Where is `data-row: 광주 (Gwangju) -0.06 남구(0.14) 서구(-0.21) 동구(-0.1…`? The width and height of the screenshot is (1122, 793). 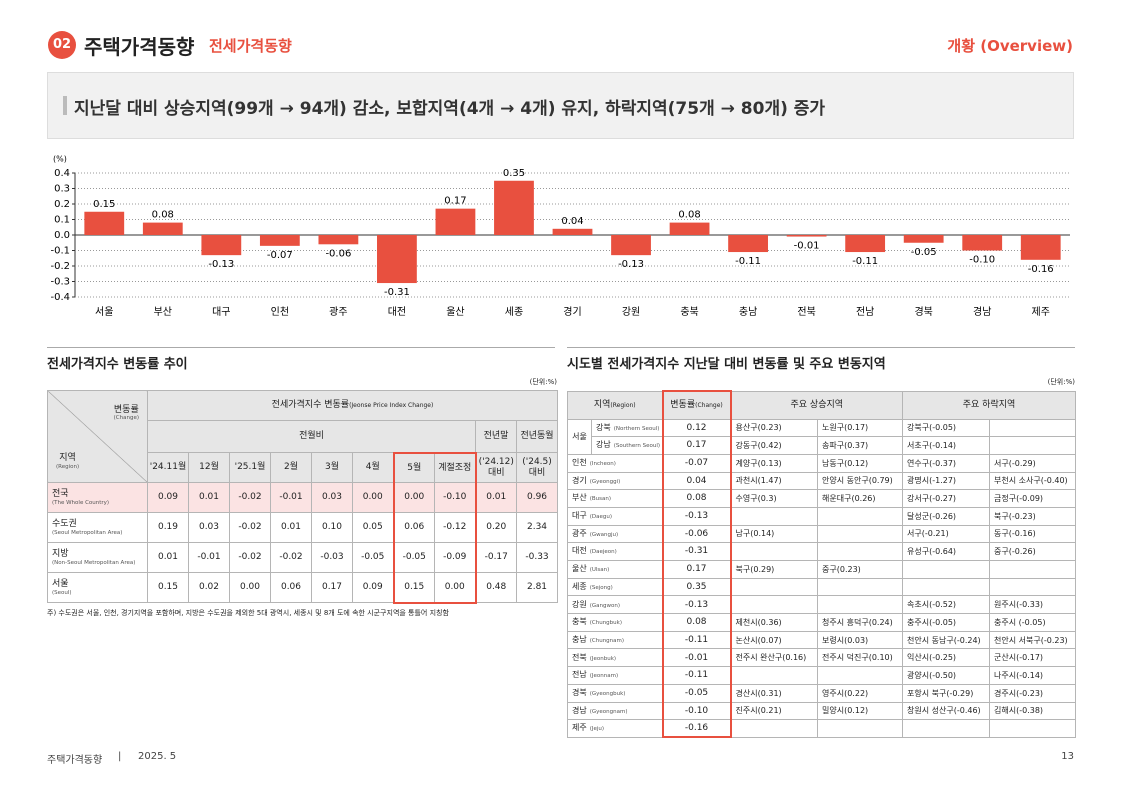
data-row: 광주 (Gwangju) -0.06 남구(0.14) 서구(-0.21) 동구(-0.1… is located at coordinates (821, 534).